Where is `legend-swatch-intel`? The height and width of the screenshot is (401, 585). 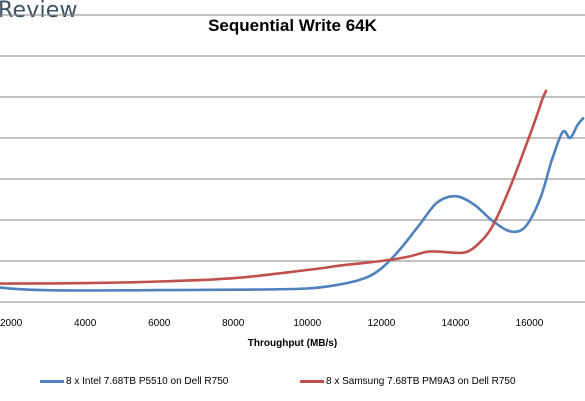
legend-swatch-intel is located at coordinates (52, 381).